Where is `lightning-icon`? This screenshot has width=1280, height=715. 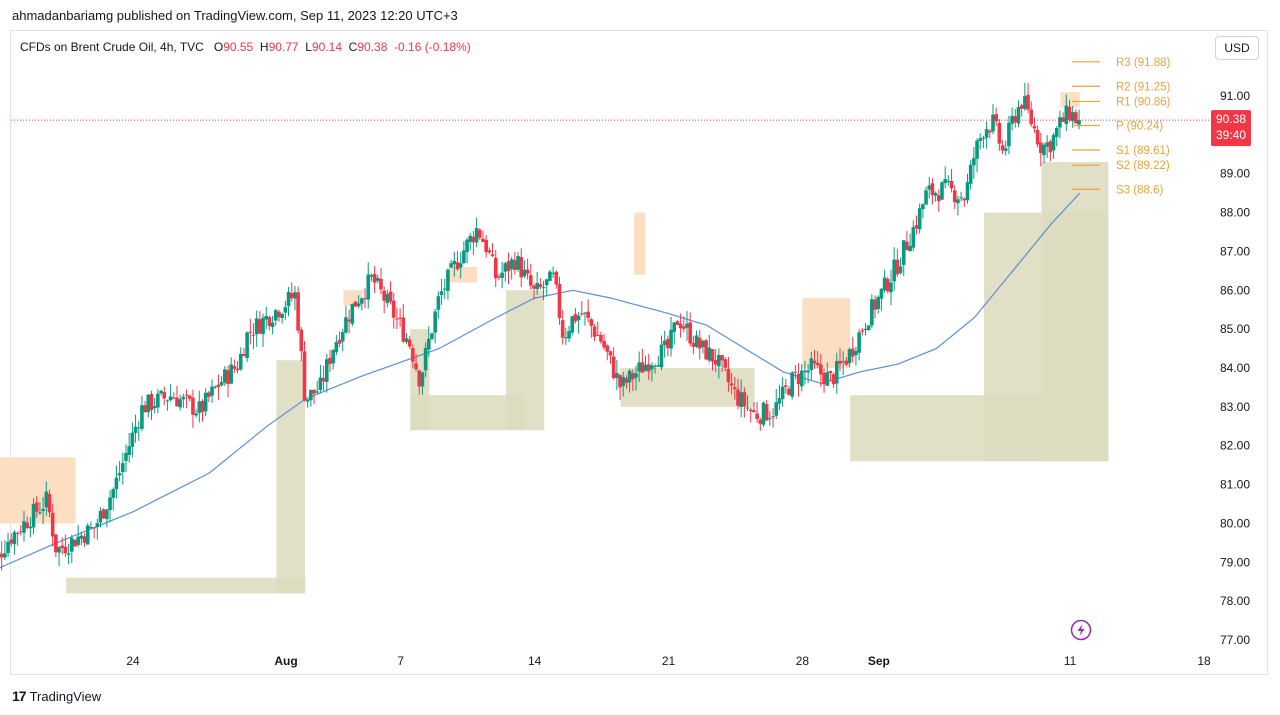
lightning-icon is located at coordinates (1081, 630).